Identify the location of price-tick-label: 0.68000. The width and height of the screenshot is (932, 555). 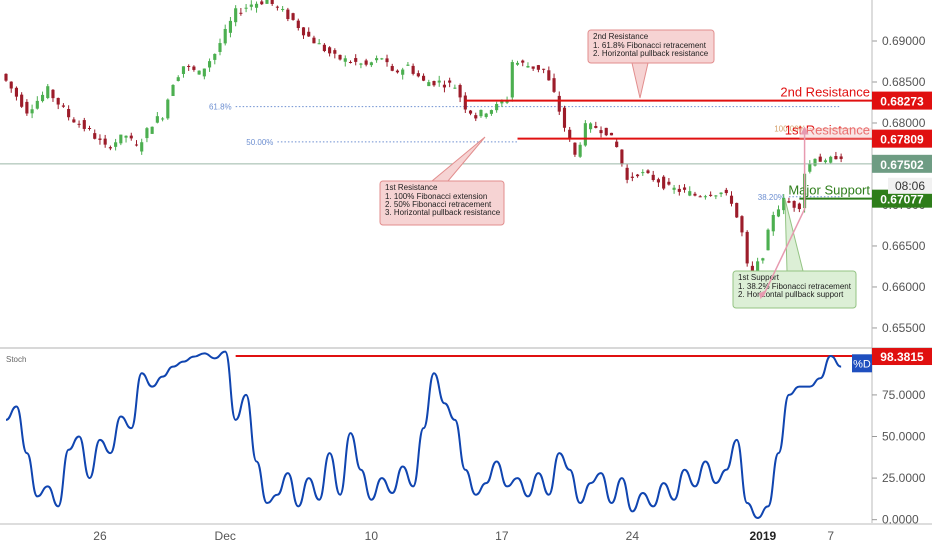
(904, 123).